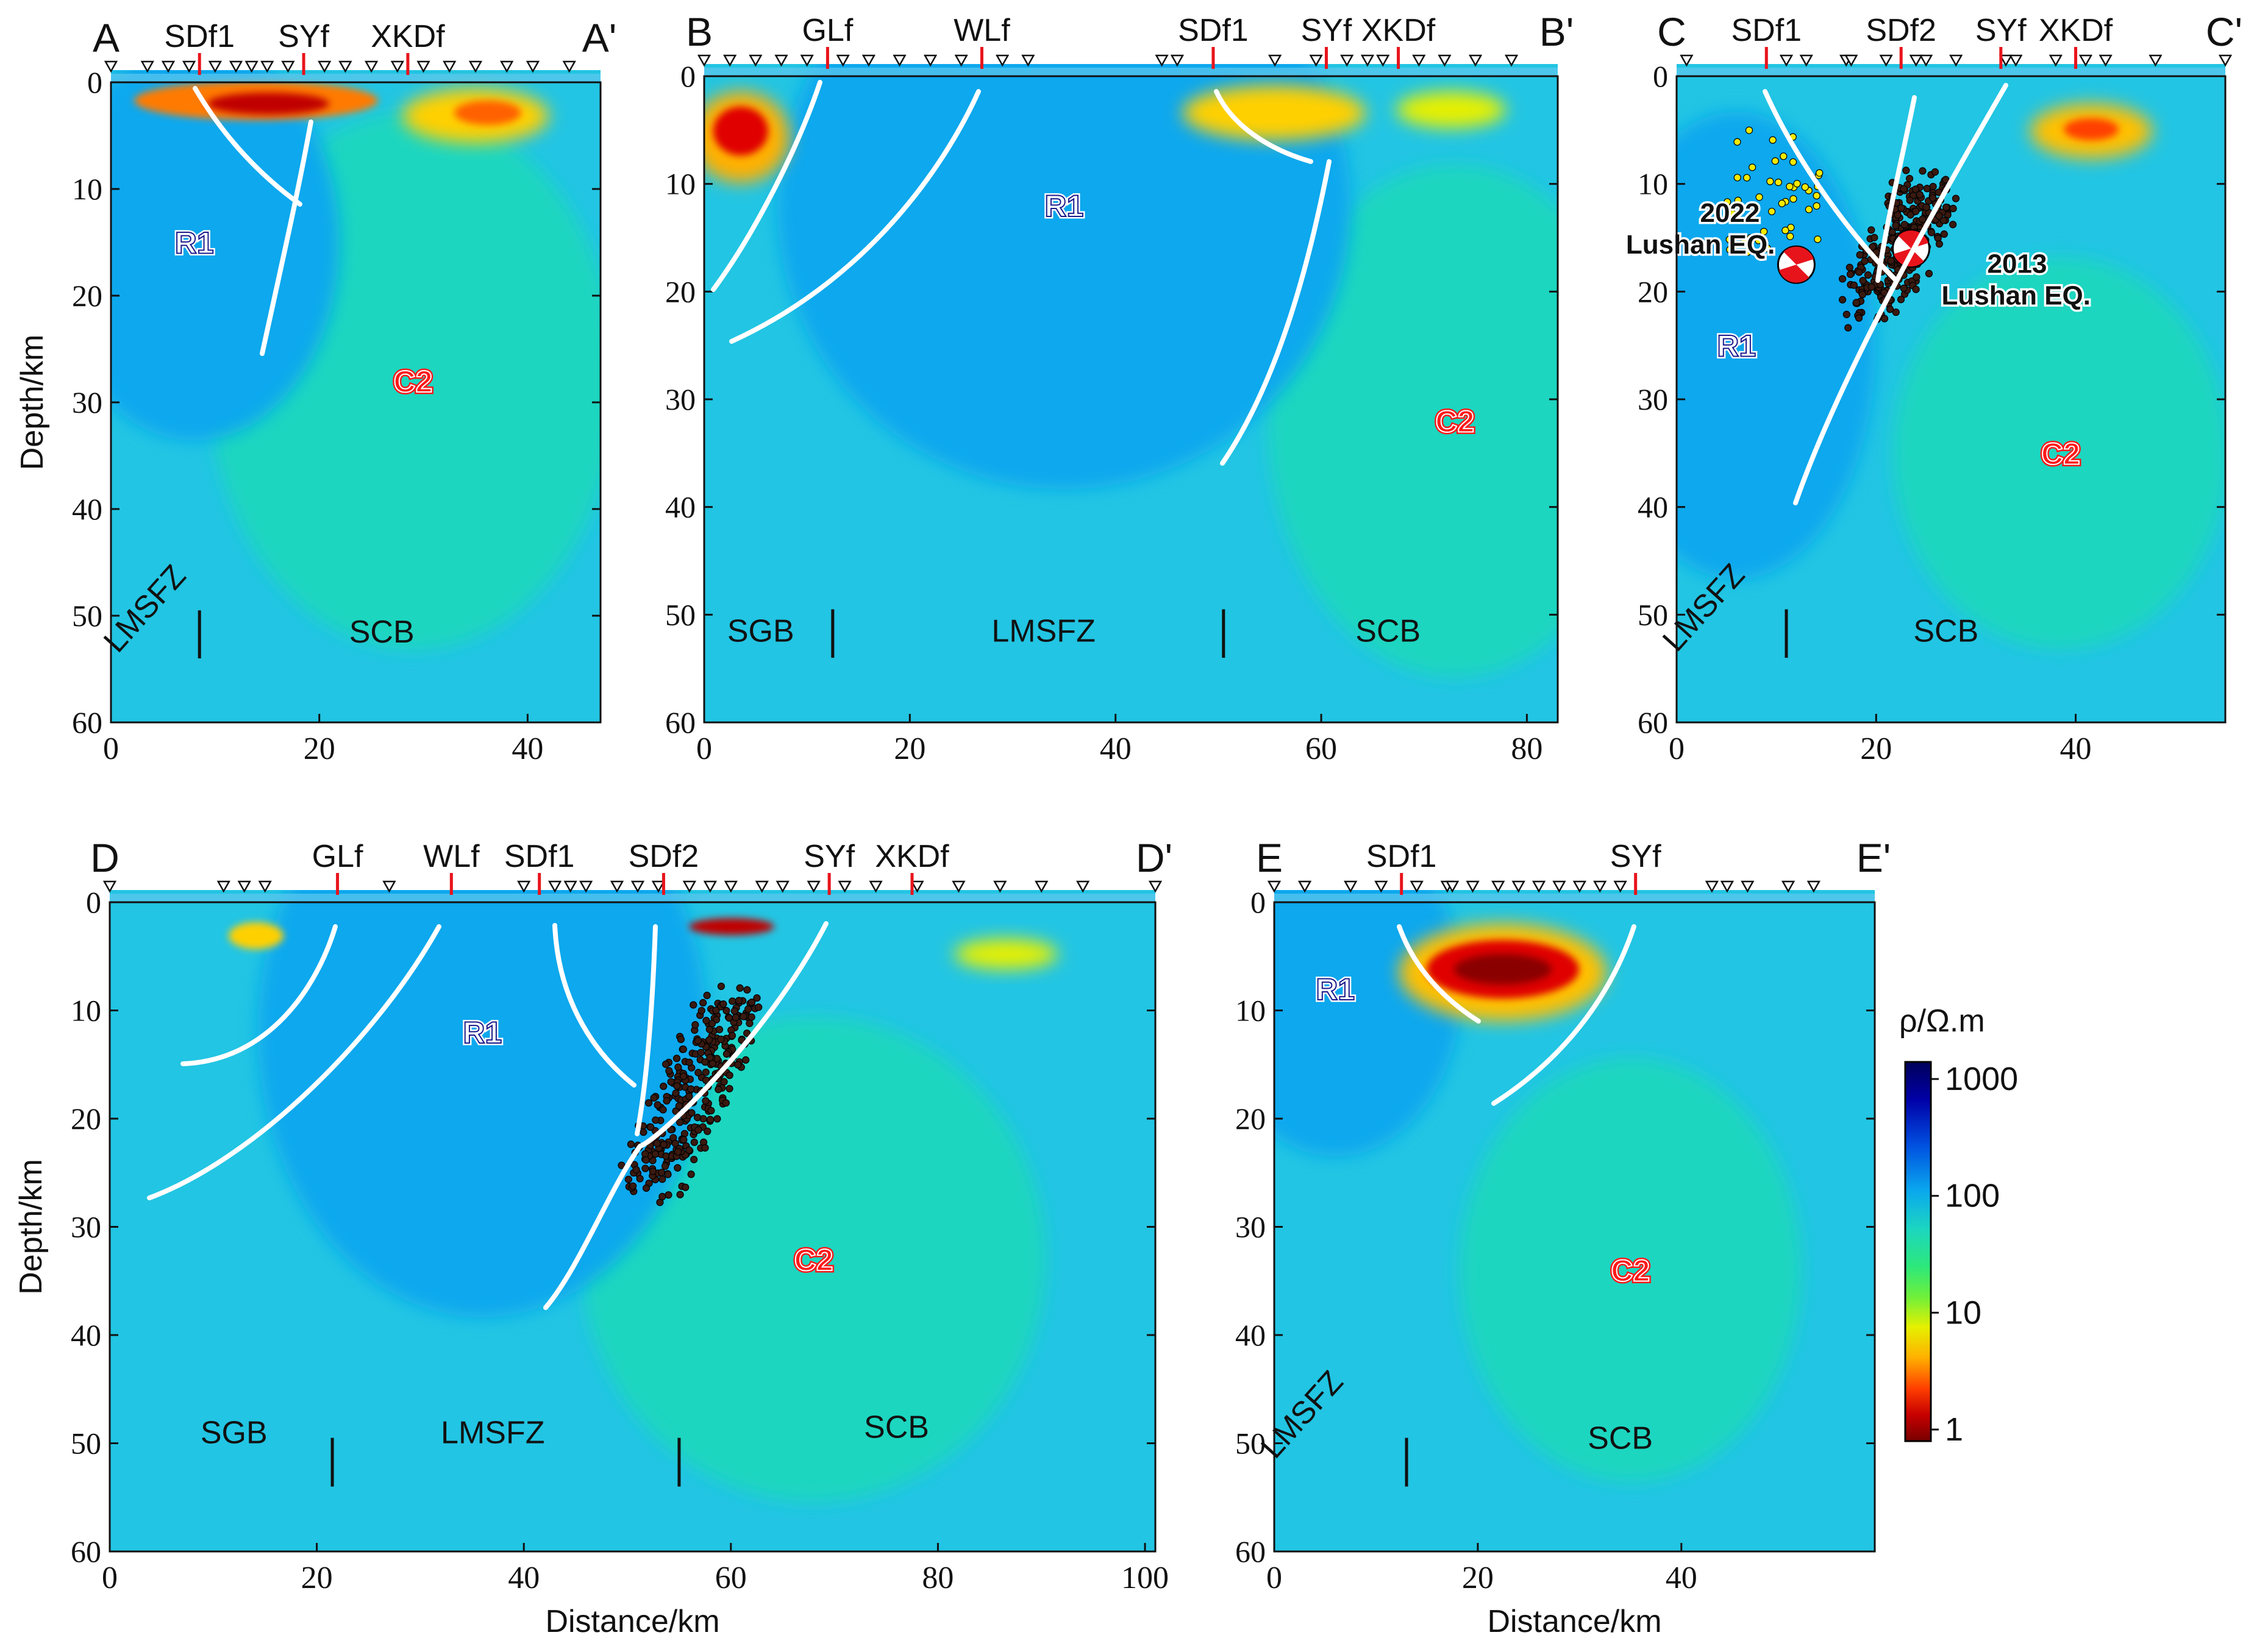 The image size is (2268, 1649). Describe the element at coordinates (1276, 312) in the screenshot. I see `fault-trace-syf-b` at that location.